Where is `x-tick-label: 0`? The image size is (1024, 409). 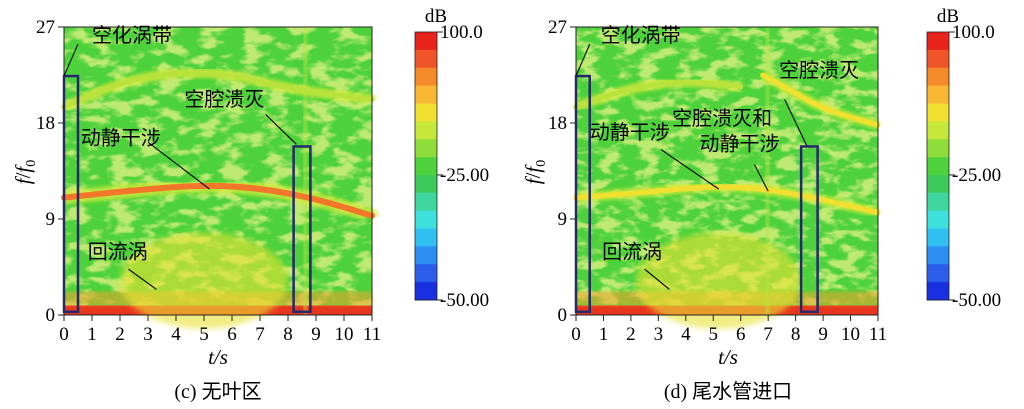 x-tick-label: 0 is located at coordinates (576, 334).